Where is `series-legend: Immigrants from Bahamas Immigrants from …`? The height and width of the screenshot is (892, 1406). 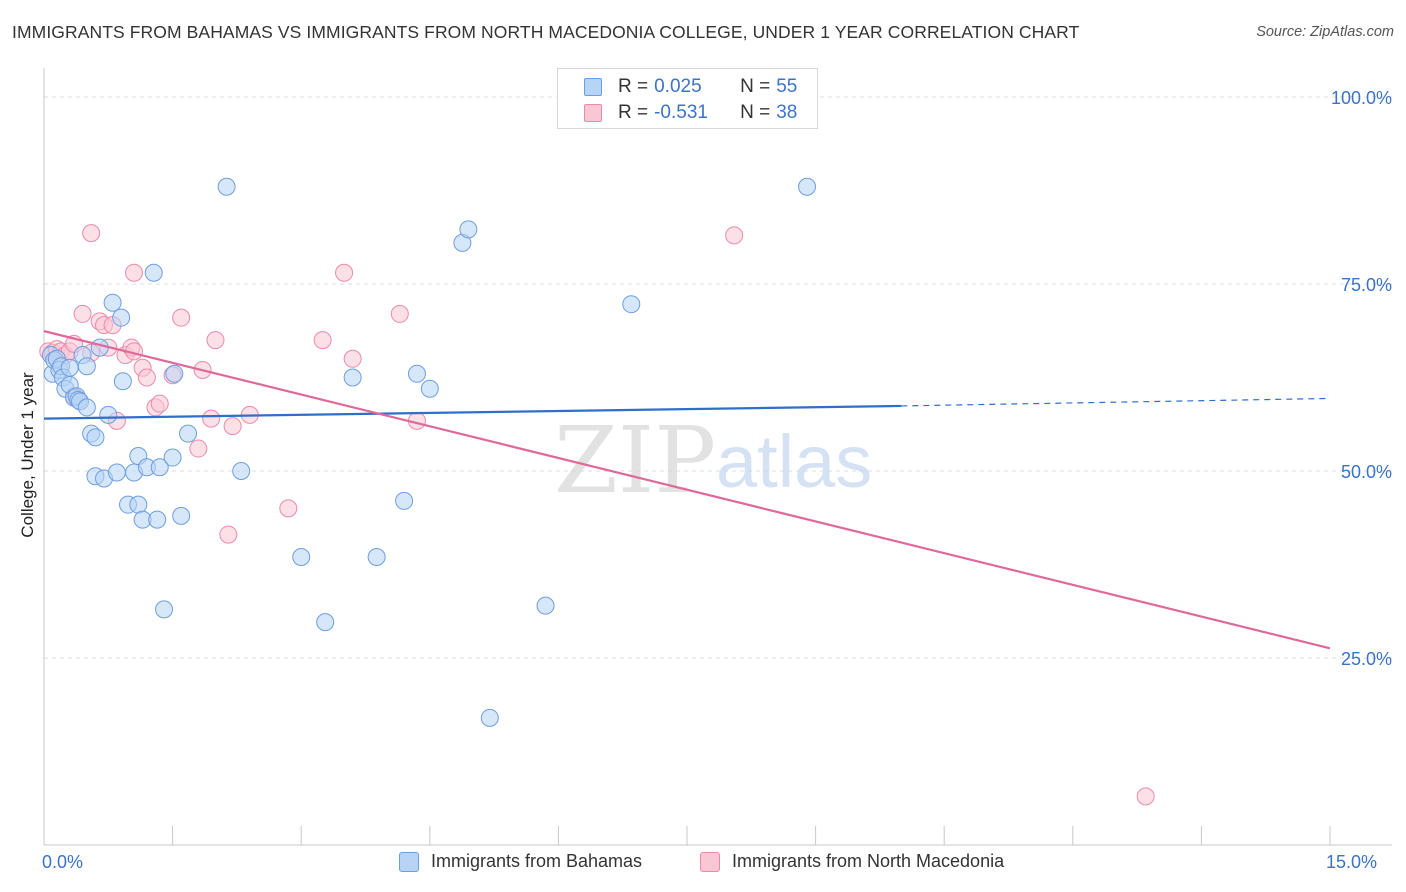
series-legend: Immigrants from Bahamas Immigrants from … is located at coordinates (703, 864).